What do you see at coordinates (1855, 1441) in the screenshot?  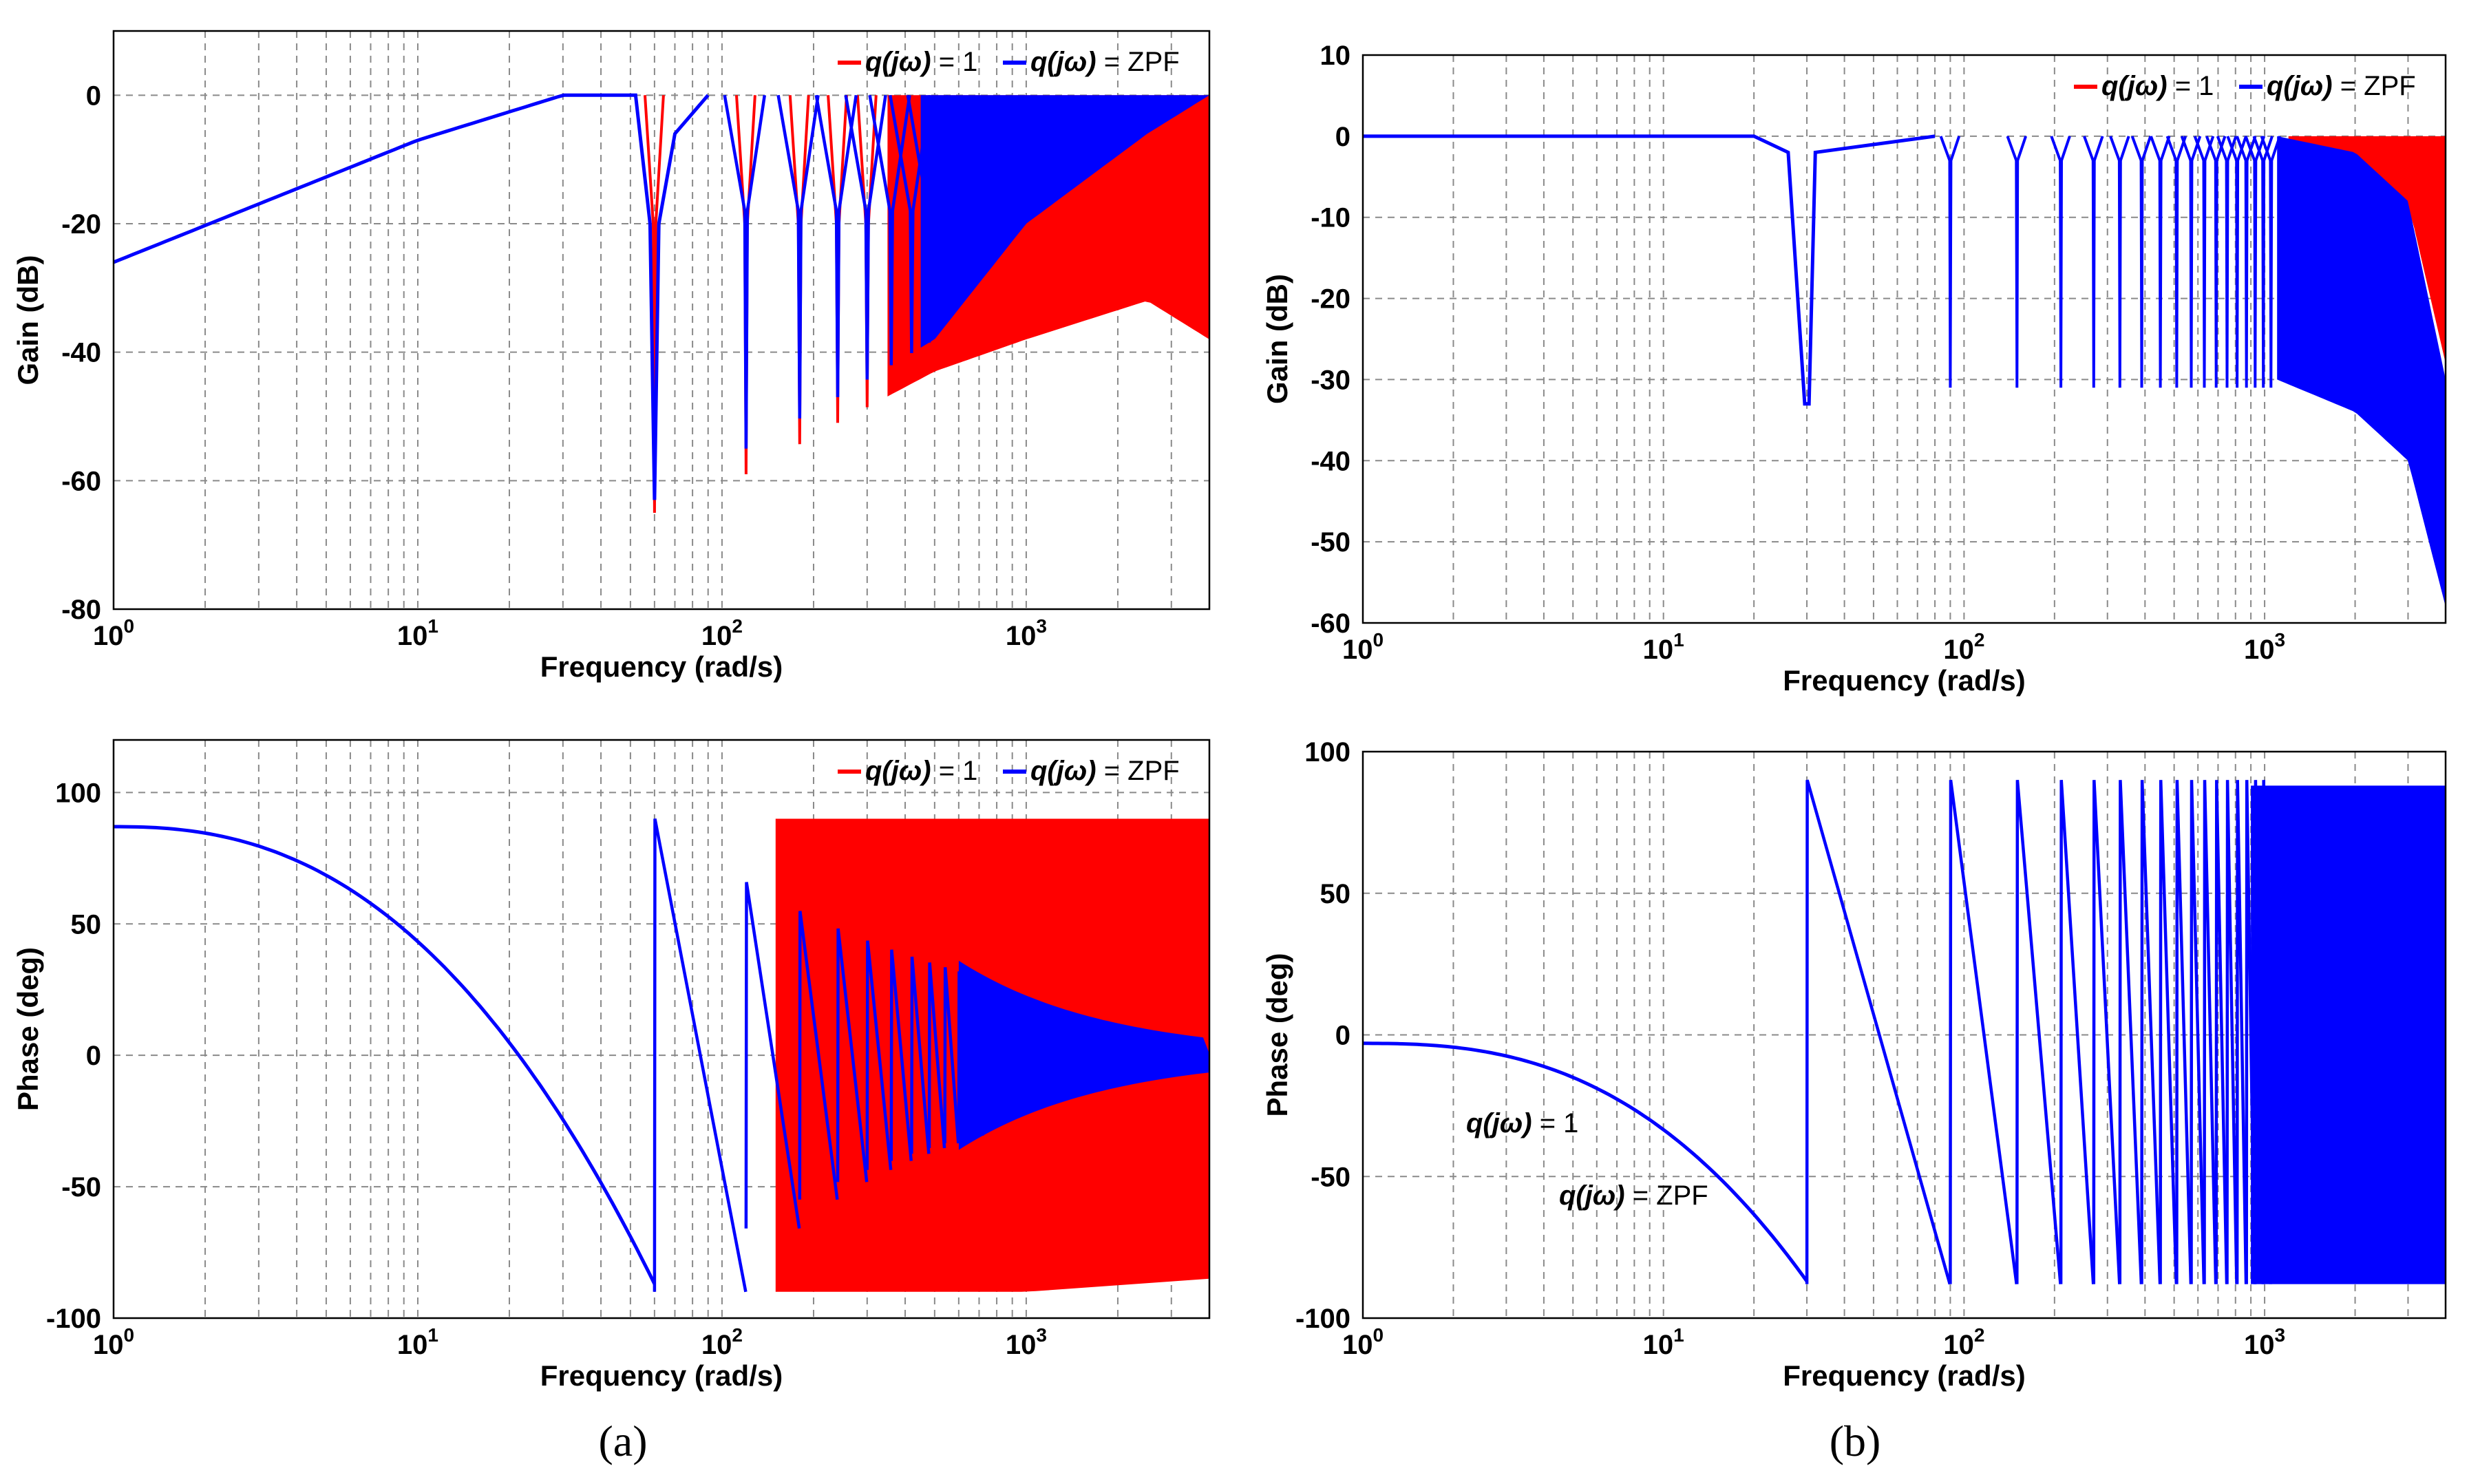 I see `panel-label-b: (b)` at bounding box center [1855, 1441].